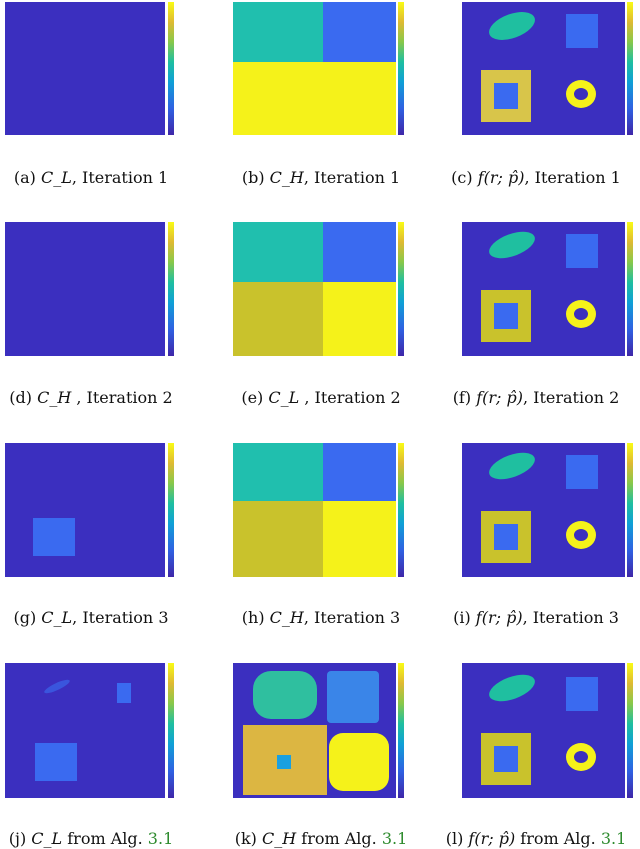  What do you see at coordinates (255, 177) in the screenshot?
I see `caption-label: (b)` at bounding box center [255, 177].